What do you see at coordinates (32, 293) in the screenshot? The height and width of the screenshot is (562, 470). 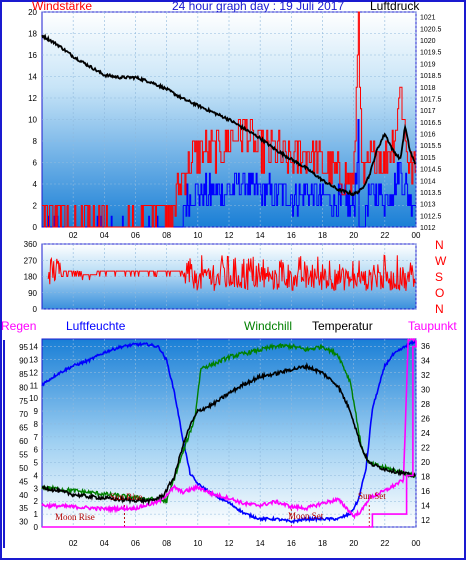 I see `direction-tick-label: 90` at bounding box center [32, 293].